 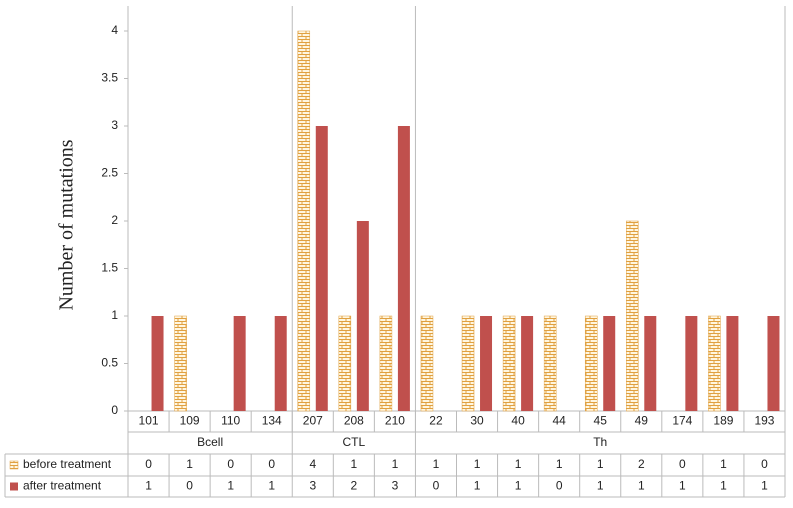 I want to click on y-tick-label: 4, so click(x=114, y=30).